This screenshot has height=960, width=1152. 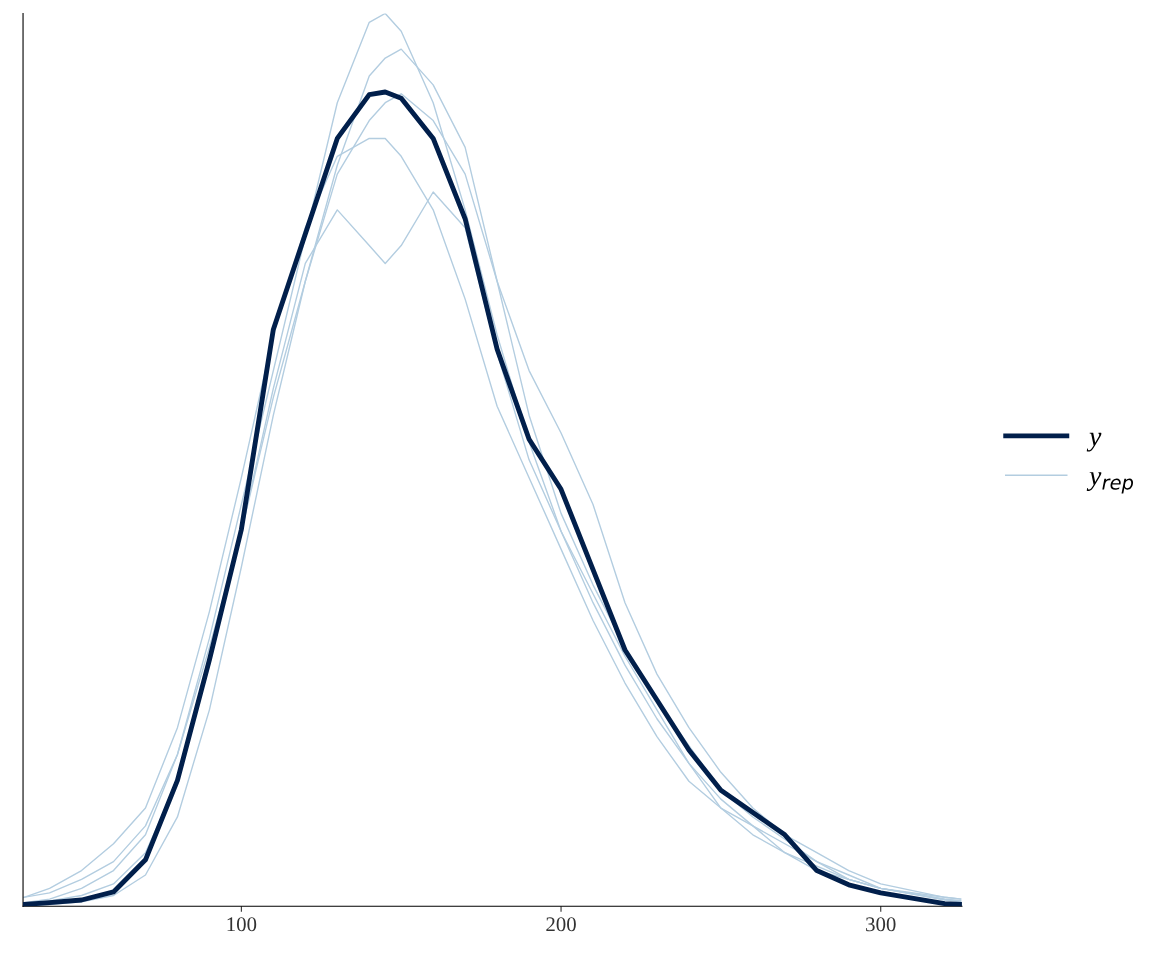 What do you see at coordinates (561, 924) in the screenshot?
I see `x-tick-label: 200` at bounding box center [561, 924].